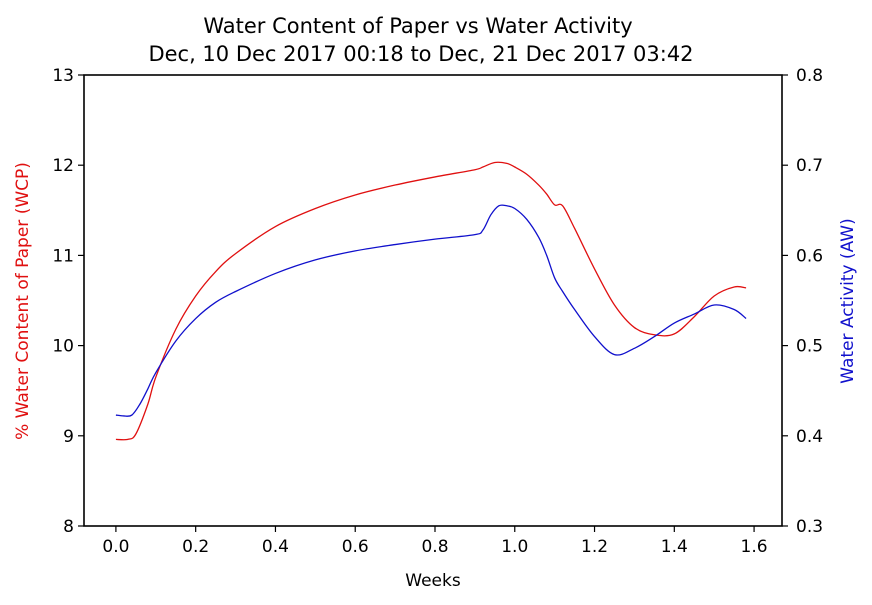 Image resolution: width=872 pixels, height=605 pixels. What do you see at coordinates (802, 301) in the screenshot?
I see `y-right-axis-ticks: 0.3 0.4 0.5 0.6 0.7 0.8` at bounding box center [802, 301].